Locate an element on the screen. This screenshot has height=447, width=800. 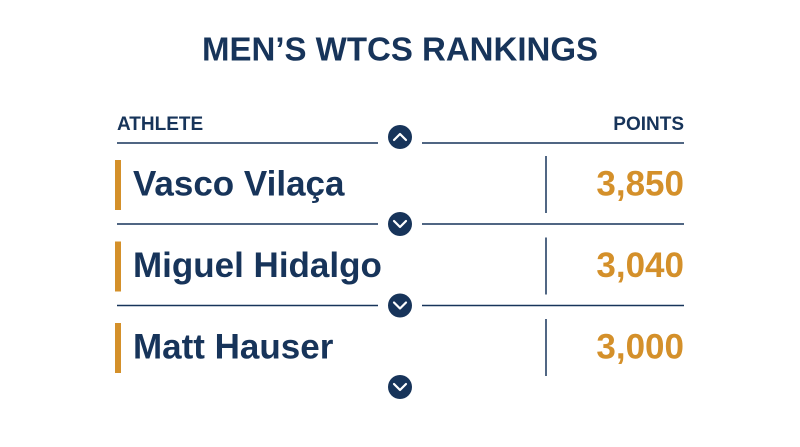
points: 3,000 is located at coordinates (640, 346).